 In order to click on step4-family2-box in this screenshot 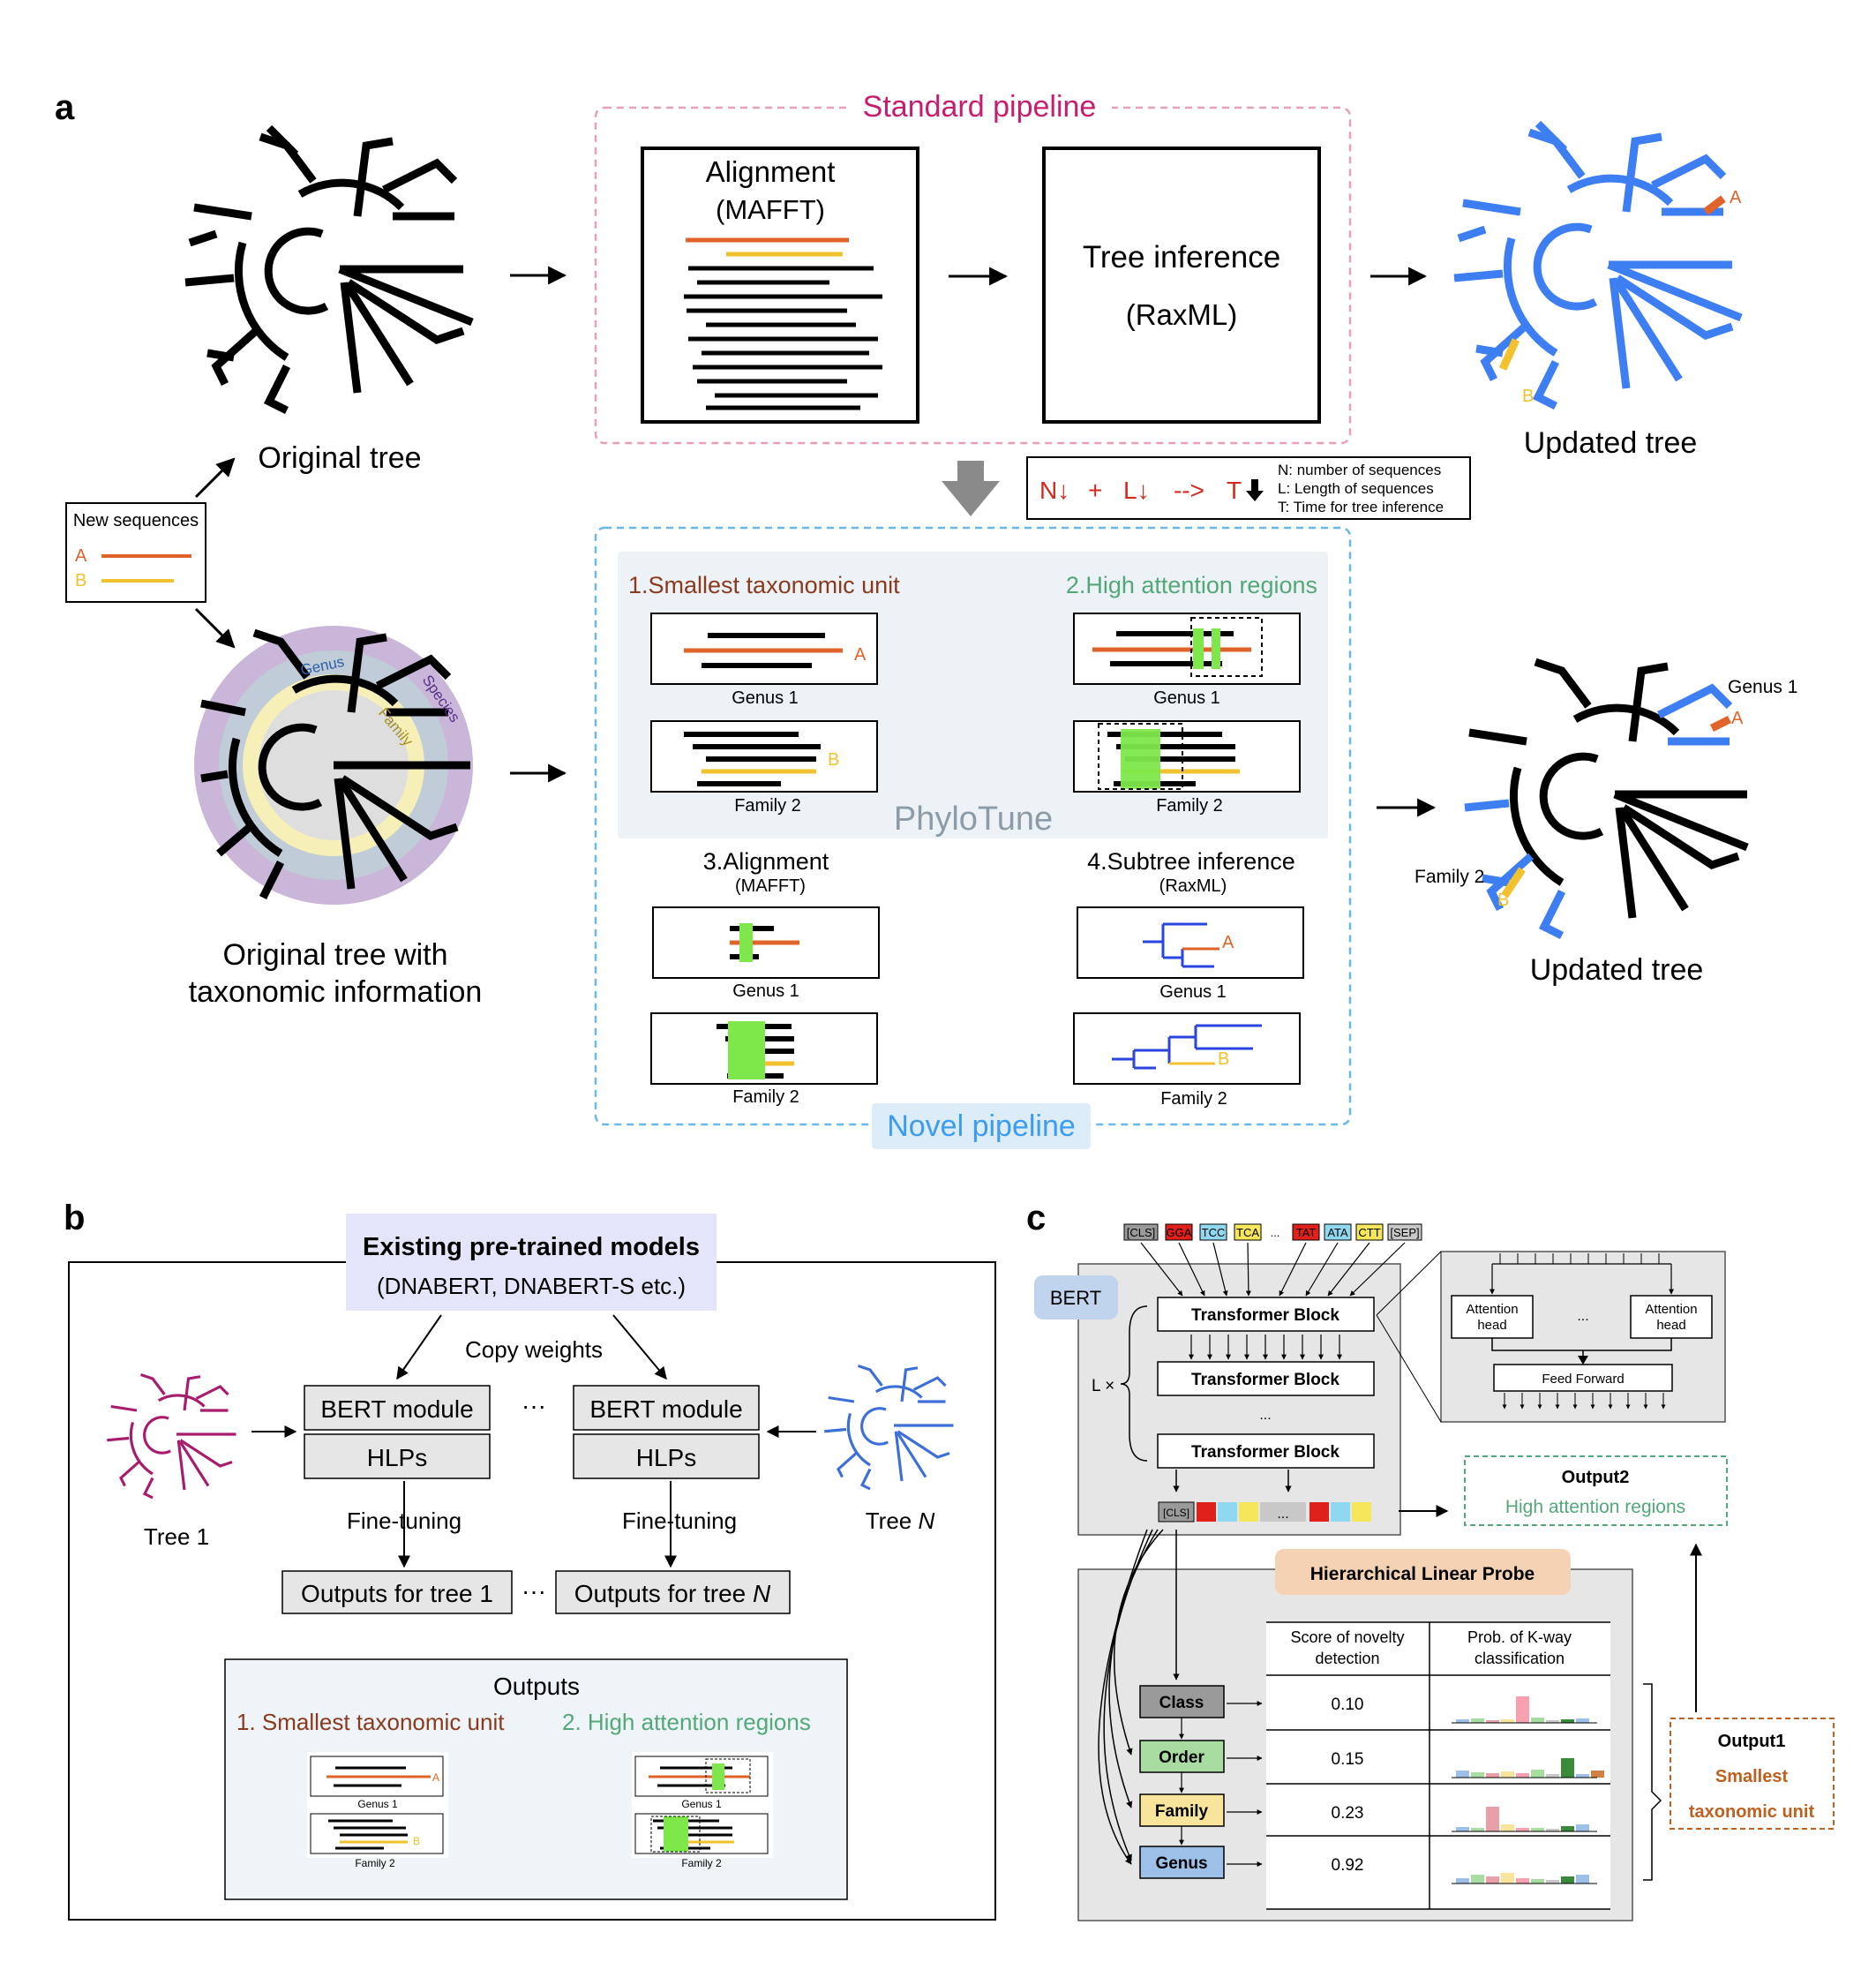, I will do `click(1187, 1048)`.